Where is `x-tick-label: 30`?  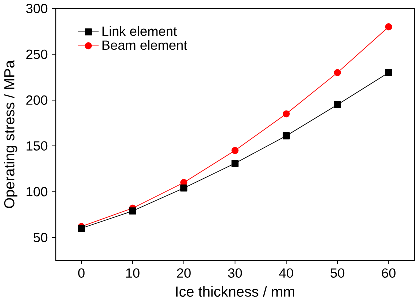
x-tick-label: 30 is located at coordinates (235, 273).